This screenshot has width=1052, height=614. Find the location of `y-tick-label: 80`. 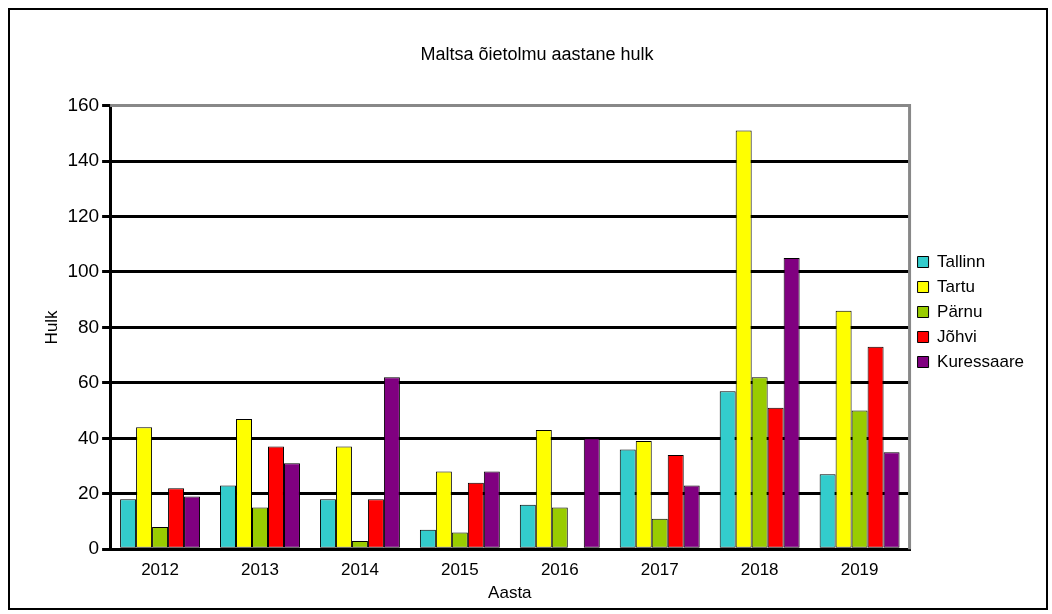

y-tick-label: 80 is located at coordinates (88, 326).